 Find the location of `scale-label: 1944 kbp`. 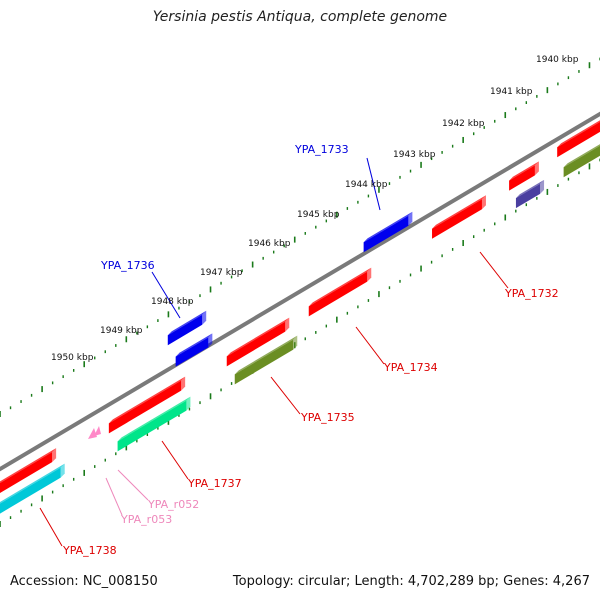

scale-label: 1944 kbp is located at coordinates (366, 185).